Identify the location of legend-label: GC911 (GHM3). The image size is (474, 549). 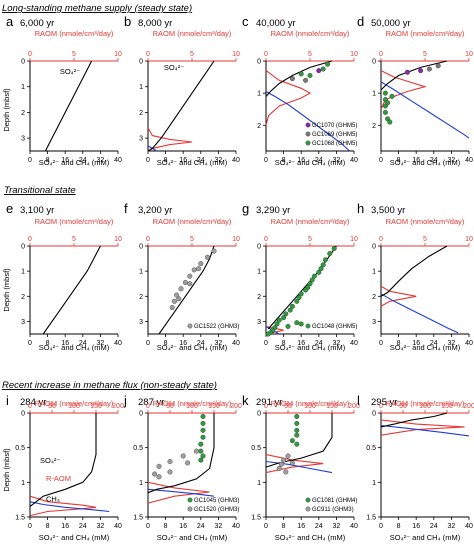
(333, 510).